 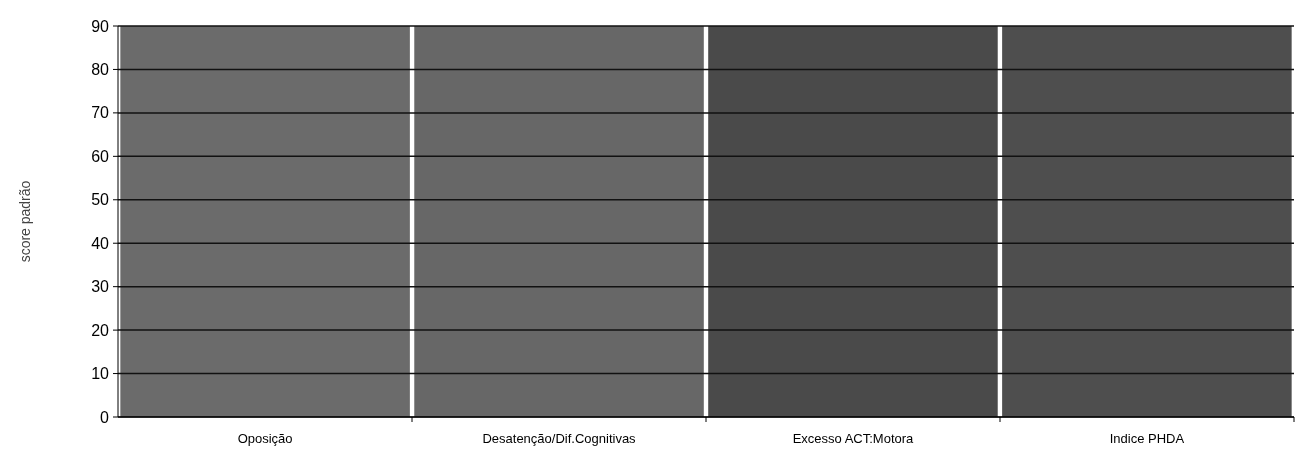 What do you see at coordinates (559, 438) in the screenshot?
I see `x-tick-label: Desatenção/Dif.Cognitivas` at bounding box center [559, 438].